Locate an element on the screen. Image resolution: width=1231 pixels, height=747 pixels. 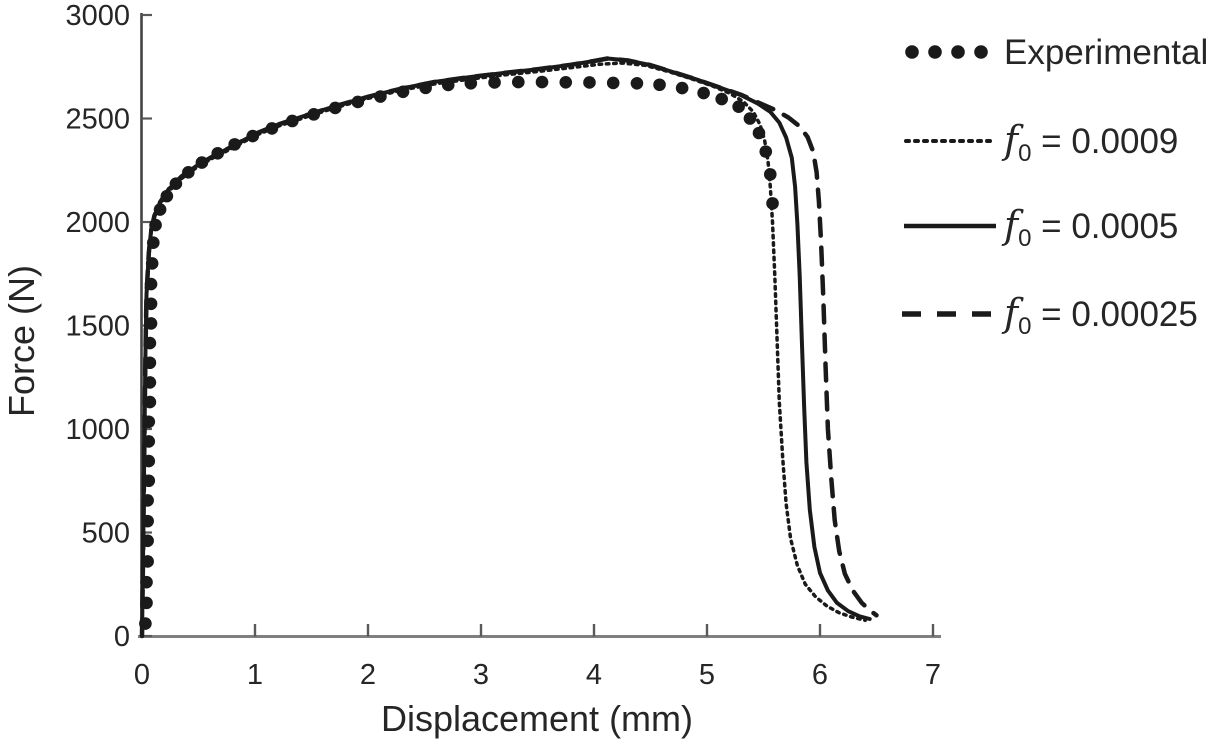
legend-item: f0 = 0.00025 is located at coordinates (1050, 315).